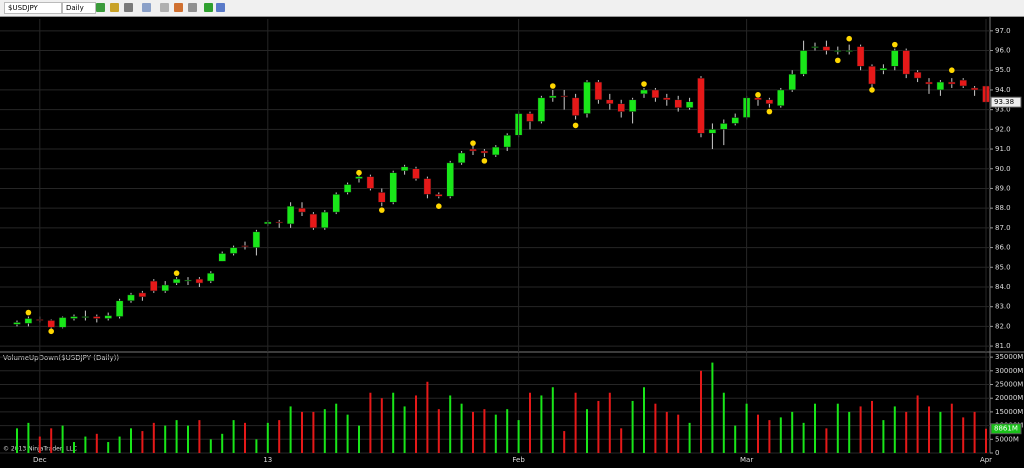 Image resolution: width=1024 pixels, height=468 pixels. I want to click on x-tick-label: Apr, so click(986, 460).